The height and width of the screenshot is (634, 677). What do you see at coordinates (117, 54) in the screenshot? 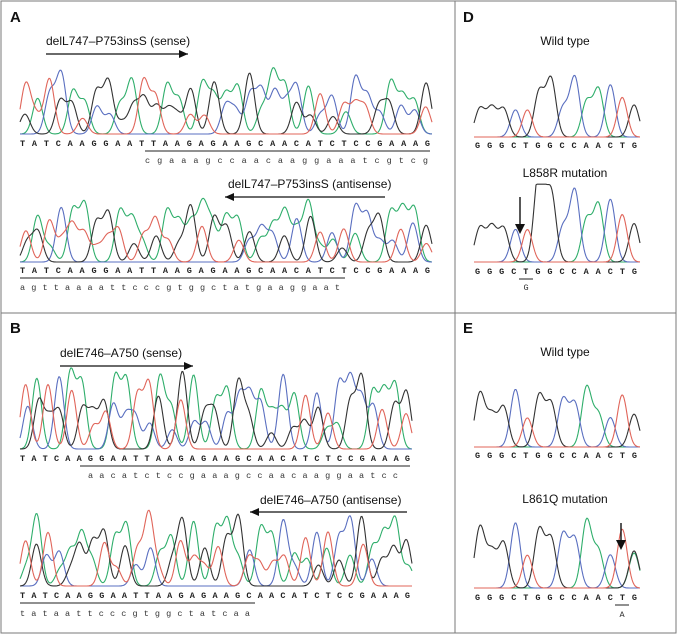
I see `panel-a-sense-arrow` at bounding box center [117, 54].